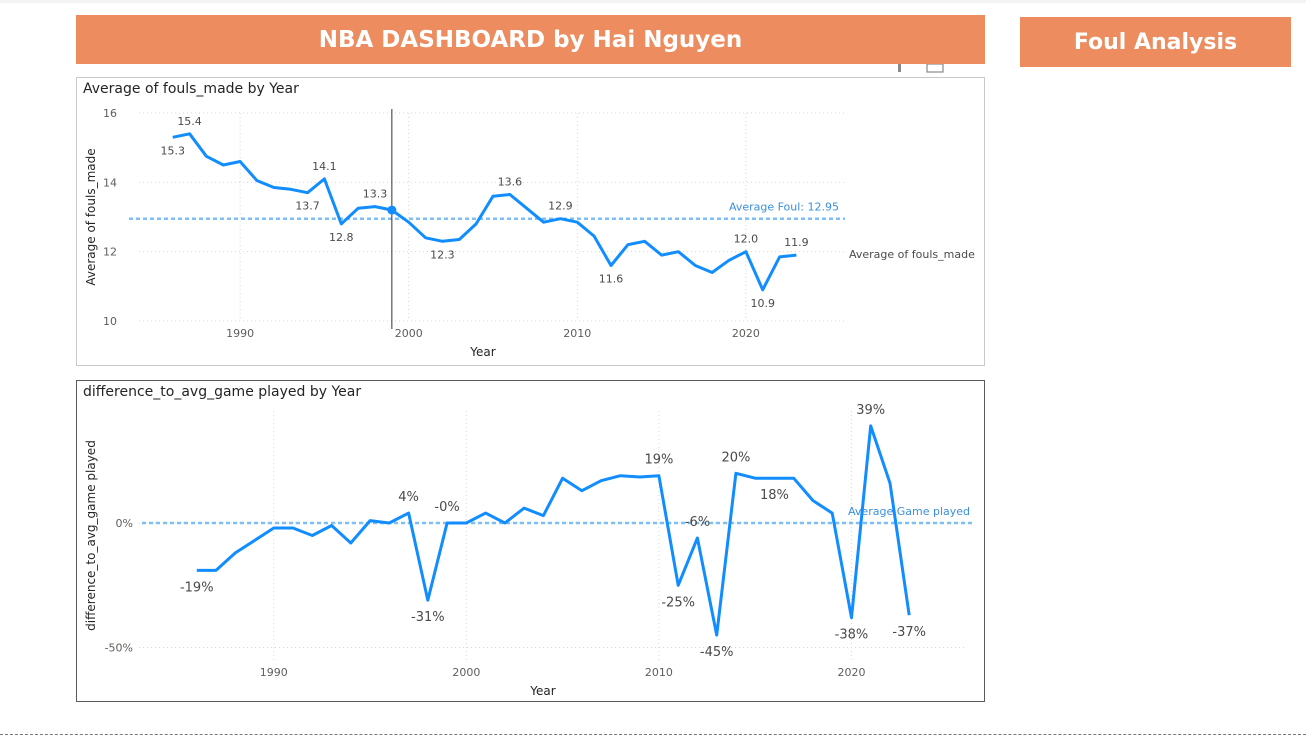 The width and height of the screenshot is (1306, 737). I want to click on c2-point-2022, so click(890, 483).